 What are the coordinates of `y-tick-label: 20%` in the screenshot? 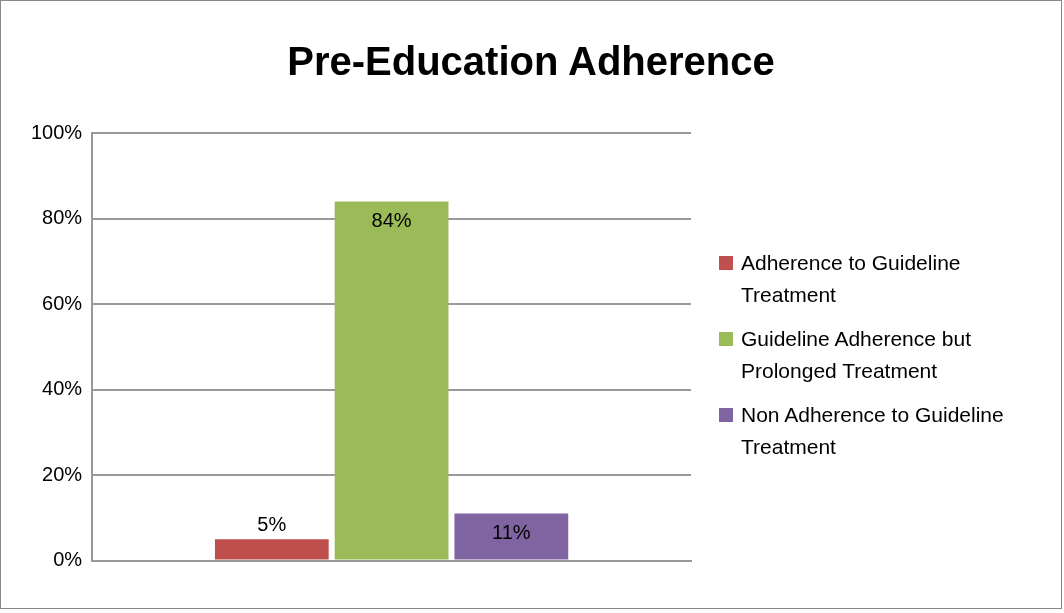 It's located at (62, 473).